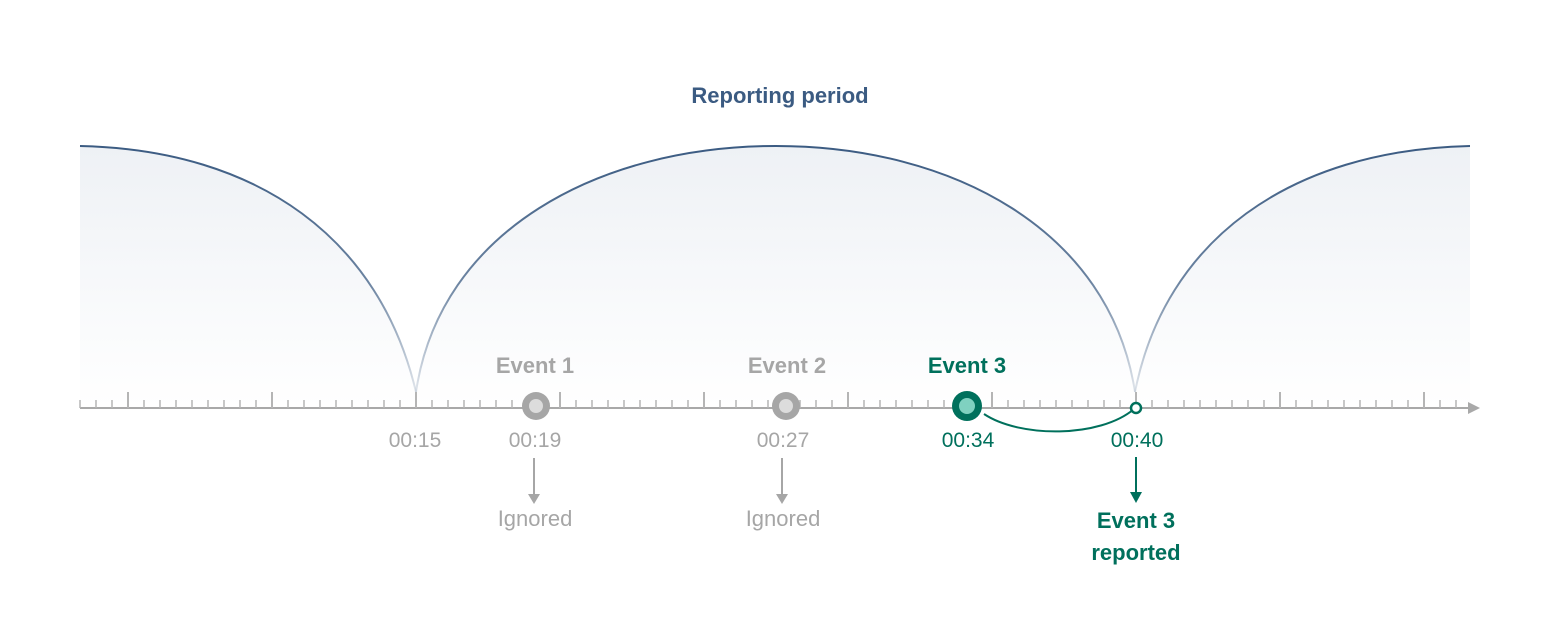  What do you see at coordinates (967, 365) in the screenshot?
I see `event-3-label: Event 3` at bounding box center [967, 365].